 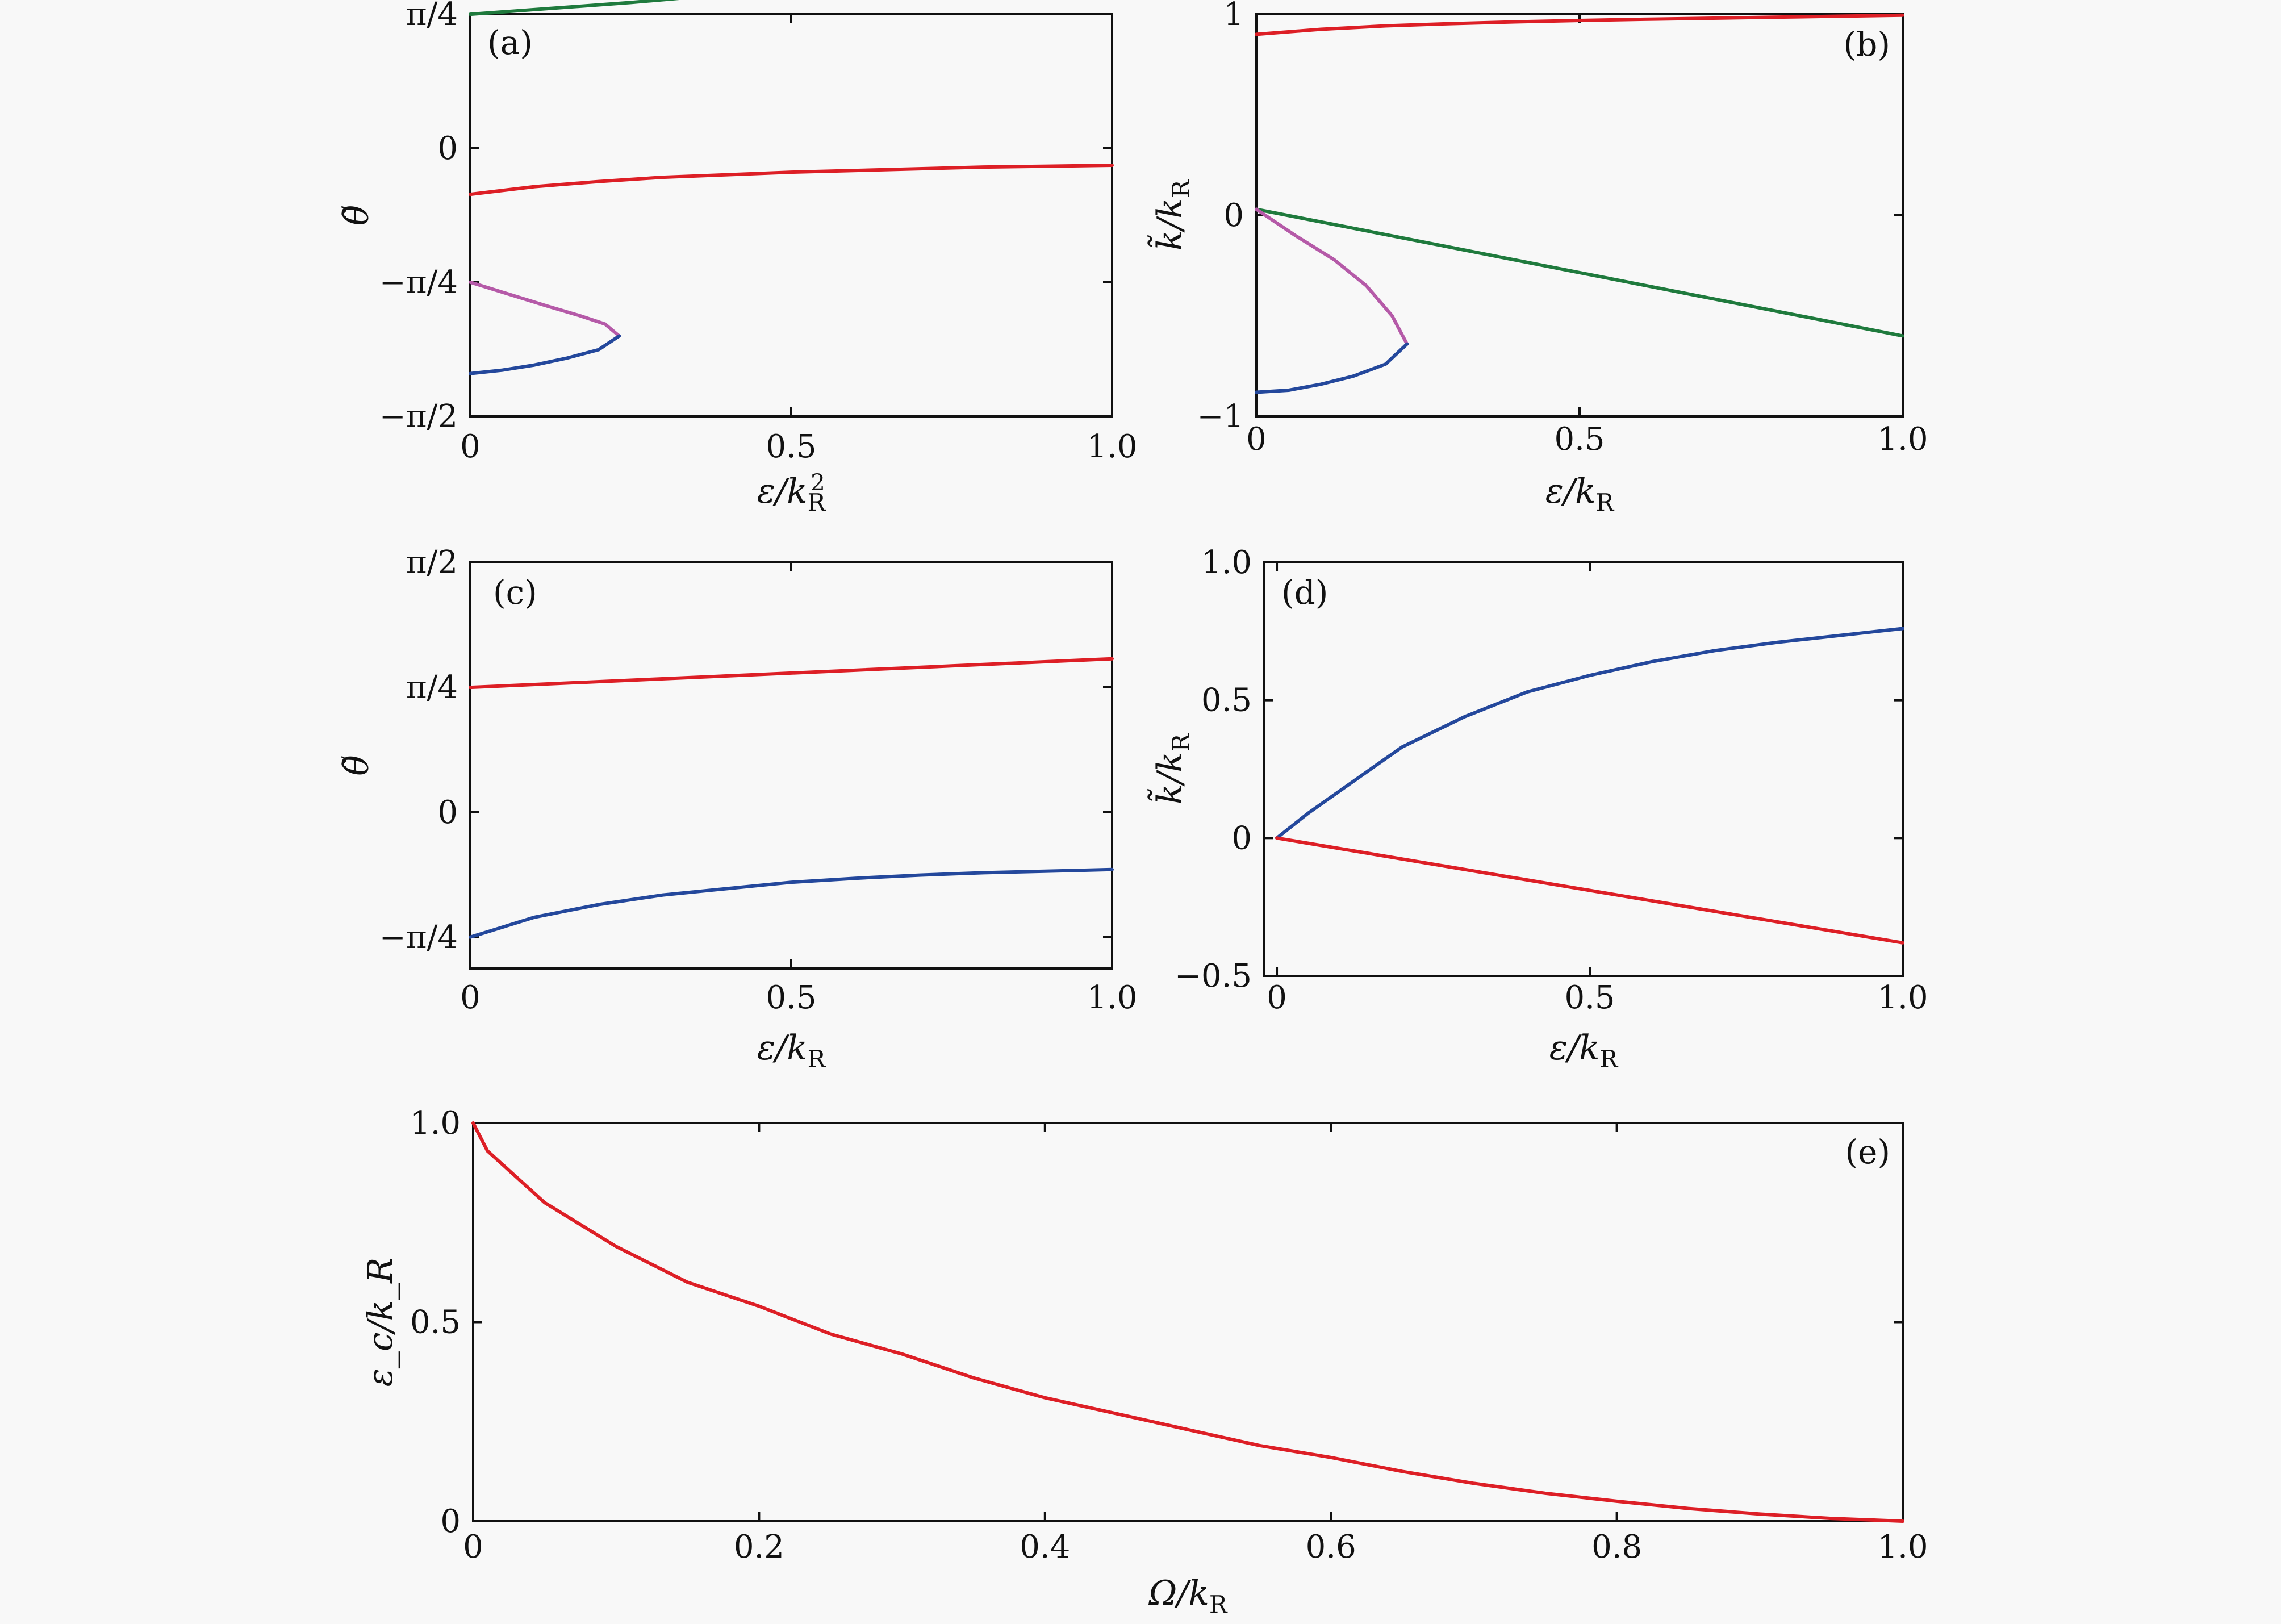 What do you see at coordinates (791, 493) in the screenshot?
I see `x-axis-label: ε/kR2` at bounding box center [791, 493].